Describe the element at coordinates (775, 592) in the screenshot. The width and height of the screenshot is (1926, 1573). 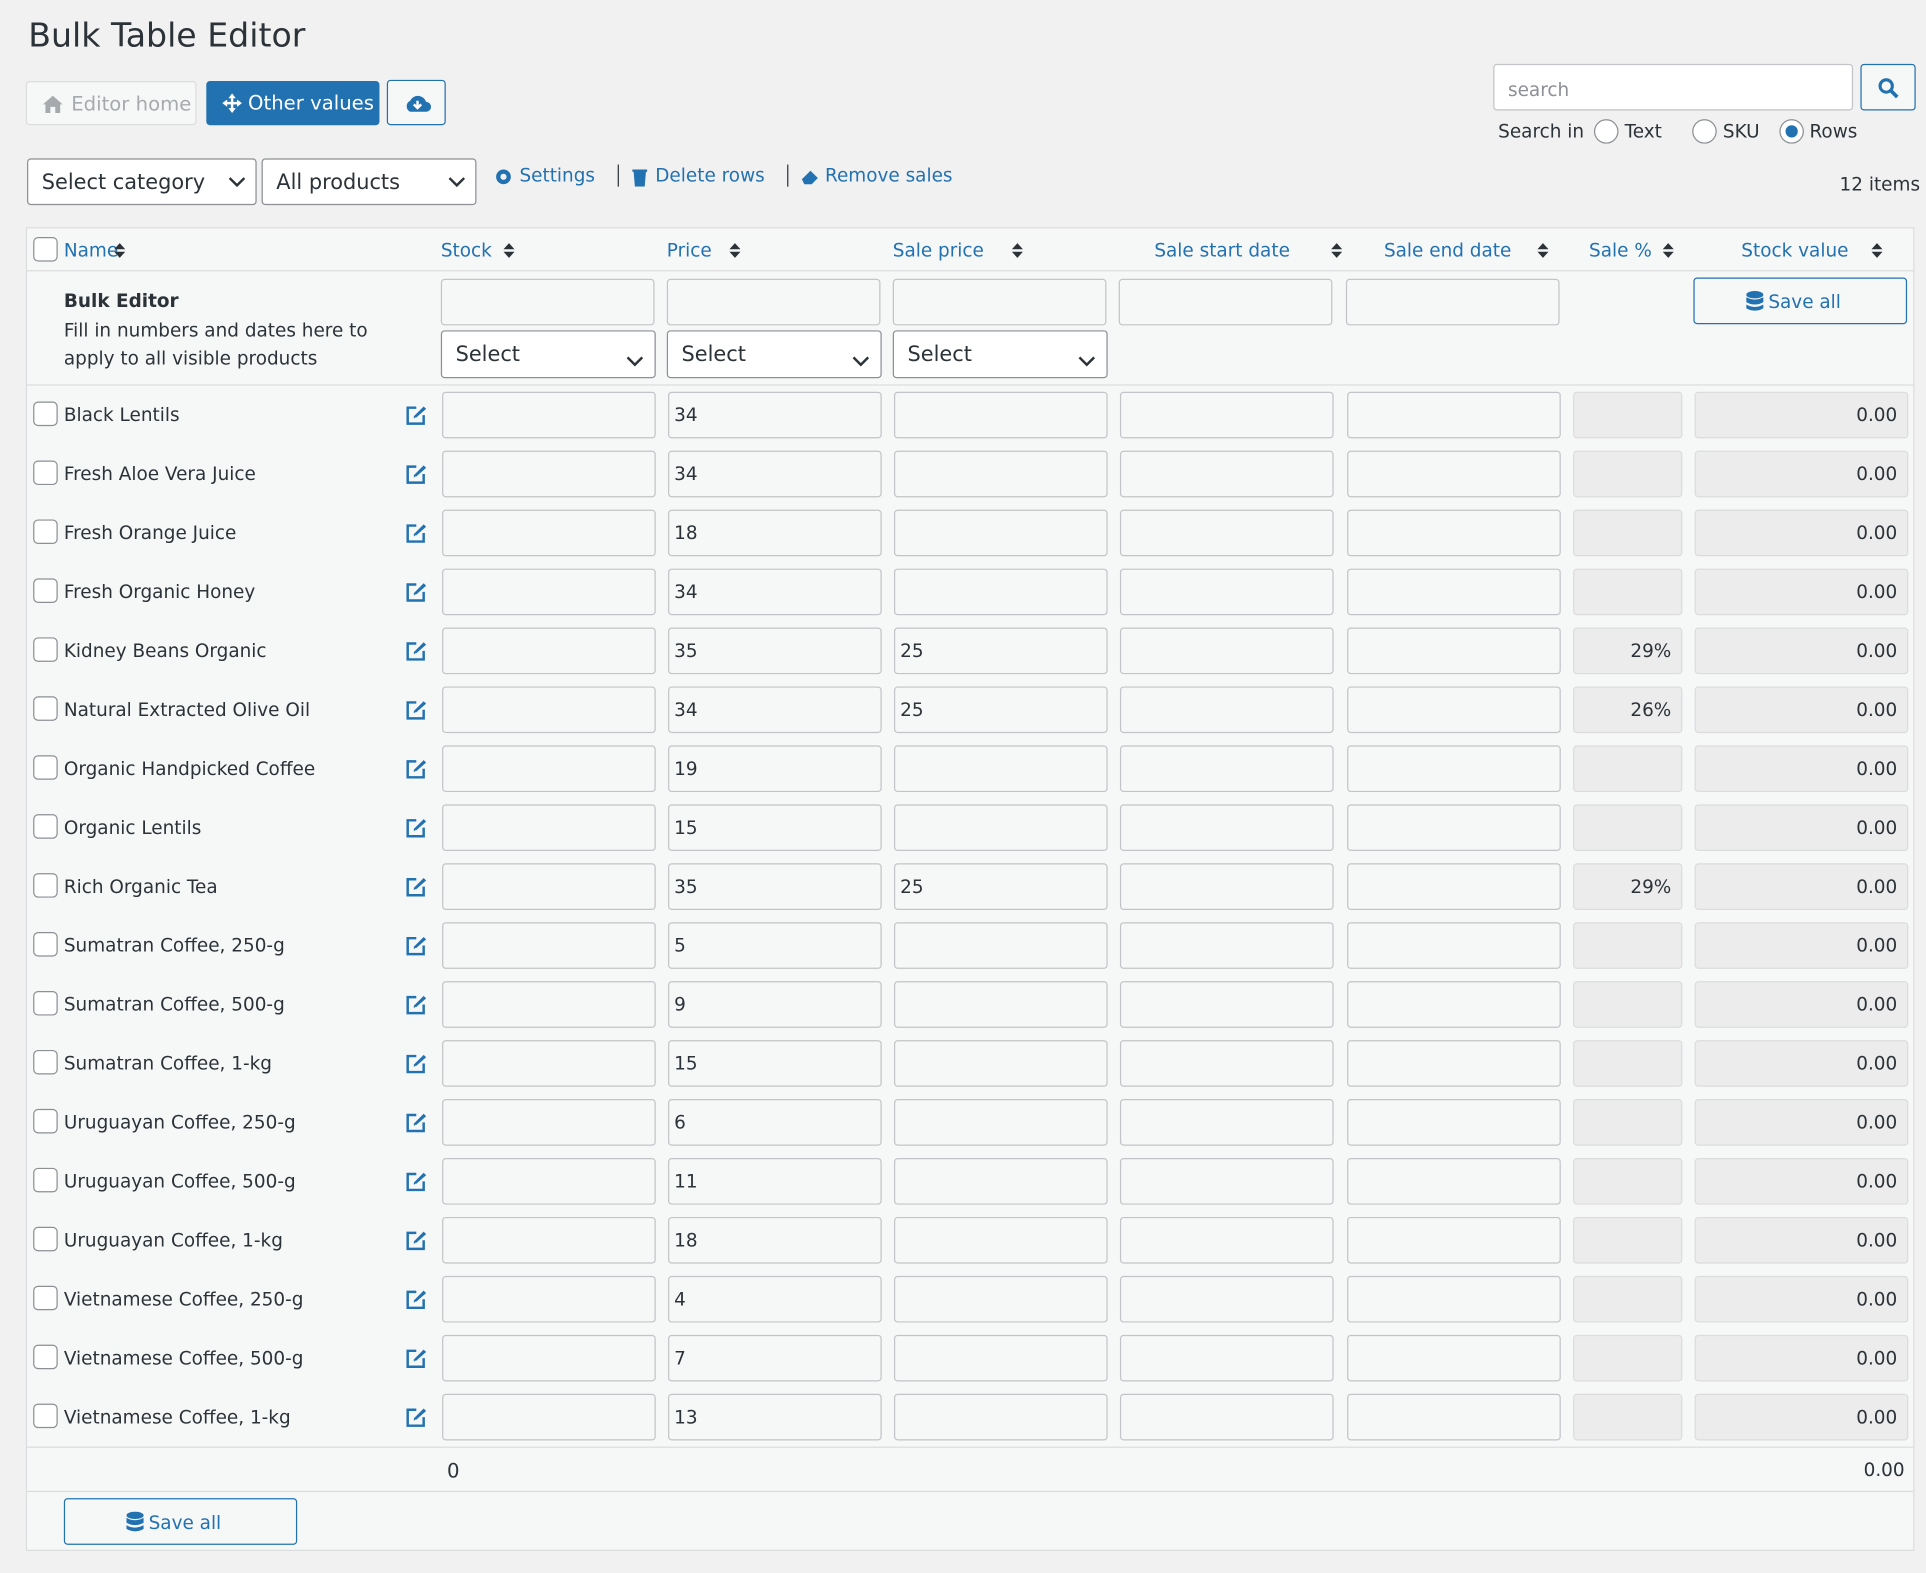
I see `input-field: 34` at that location.